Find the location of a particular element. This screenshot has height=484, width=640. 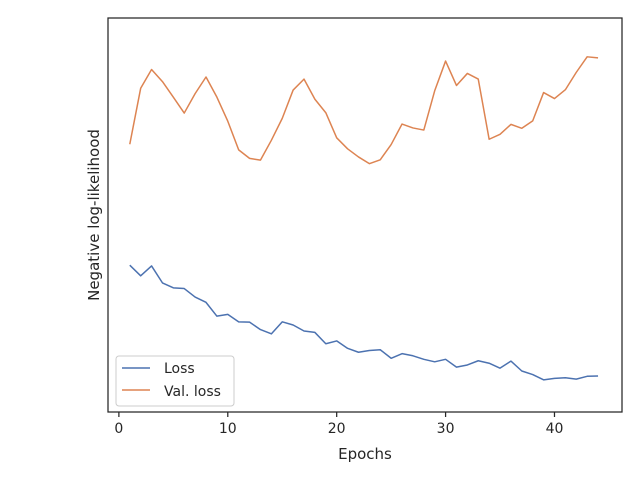

x-tick-label: 40 is located at coordinates (555, 429).